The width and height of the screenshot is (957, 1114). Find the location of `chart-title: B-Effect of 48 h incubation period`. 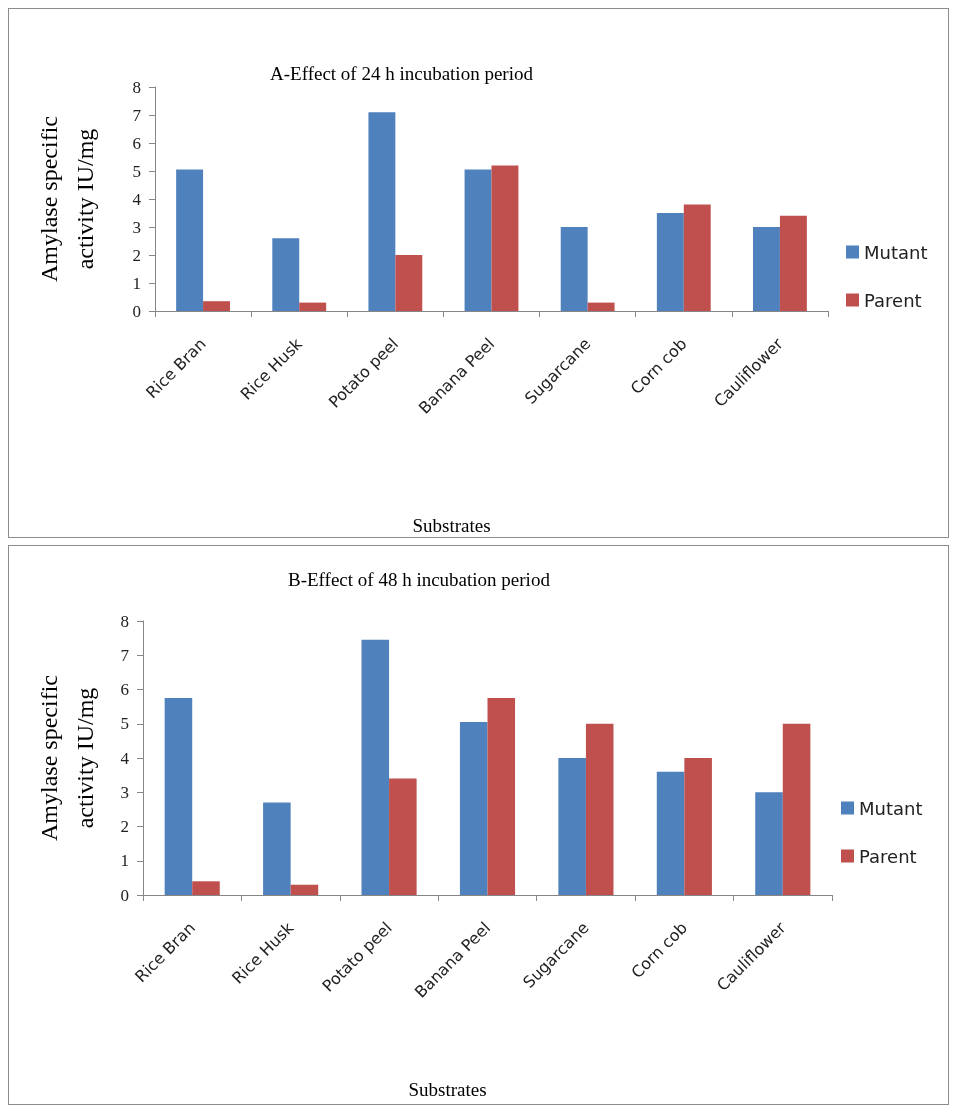

chart-title: B-Effect of 48 h incubation period is located at coordinates (419, 579).